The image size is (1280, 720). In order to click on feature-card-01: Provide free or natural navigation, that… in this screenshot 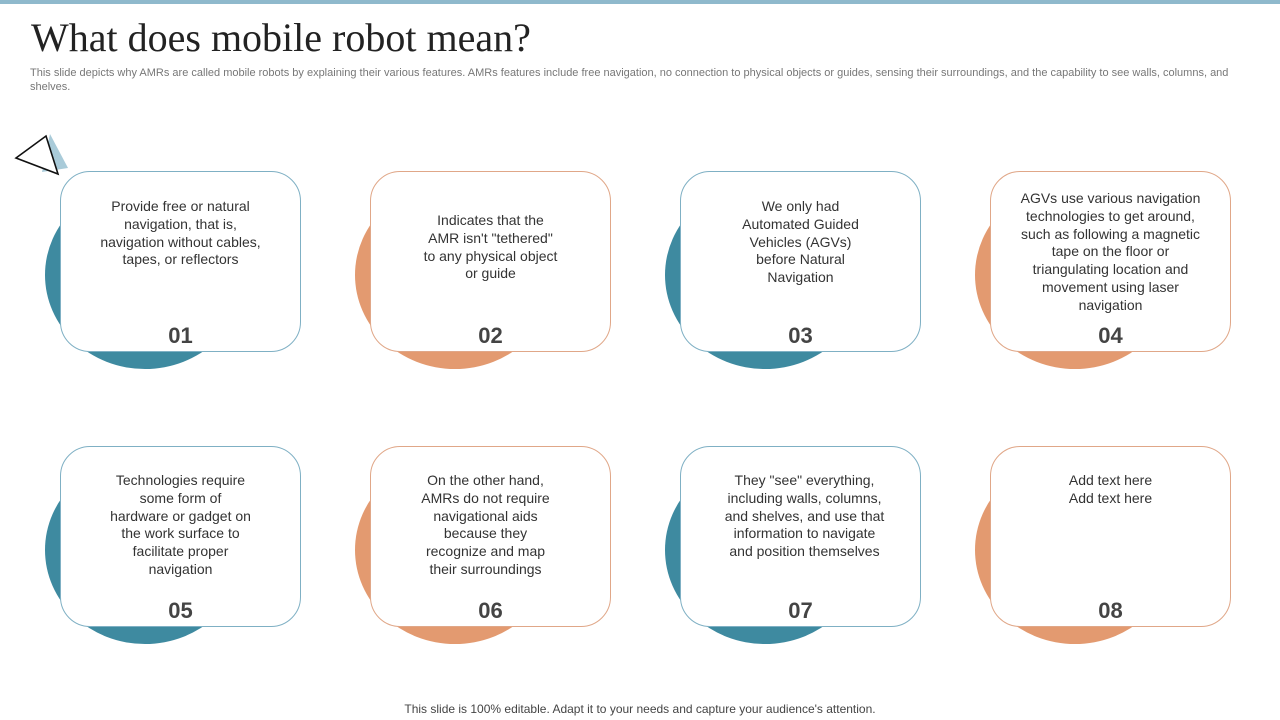, I will do `click(175, 271)`.